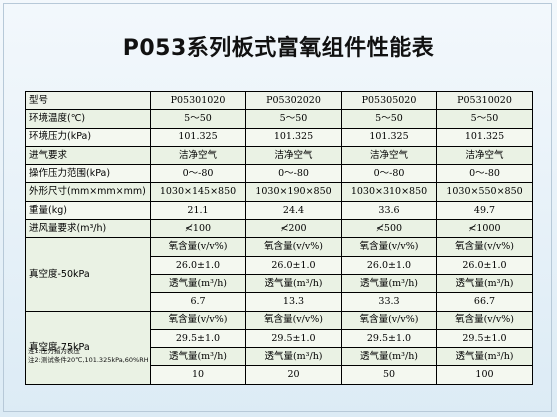 The height and width of the screenshot is (417, 557). I want to click on table-cell: 1030×310×850, so click(389, 192).